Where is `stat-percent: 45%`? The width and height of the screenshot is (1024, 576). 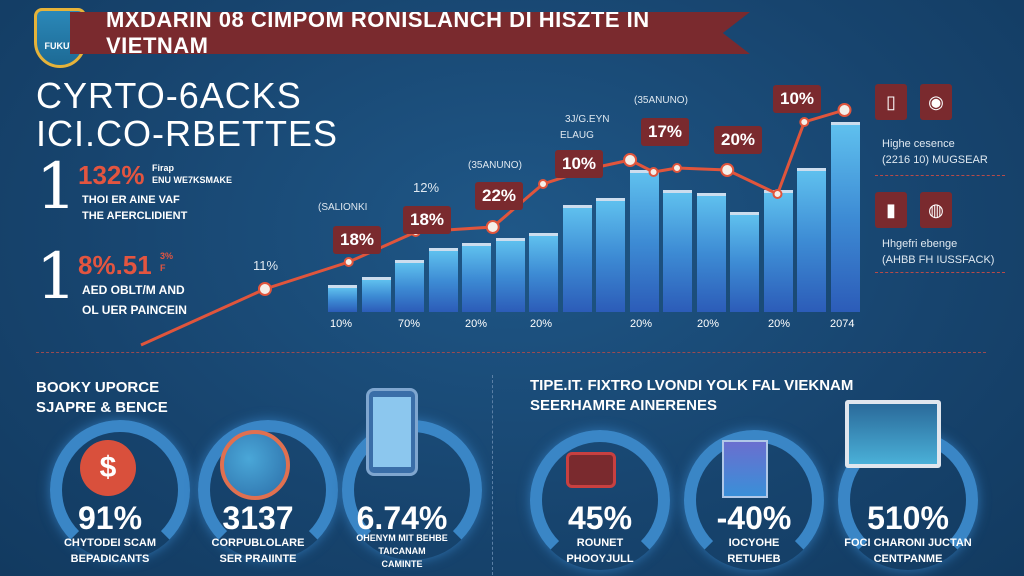
stat-percent: 45% is located at coordinates (600, 518).